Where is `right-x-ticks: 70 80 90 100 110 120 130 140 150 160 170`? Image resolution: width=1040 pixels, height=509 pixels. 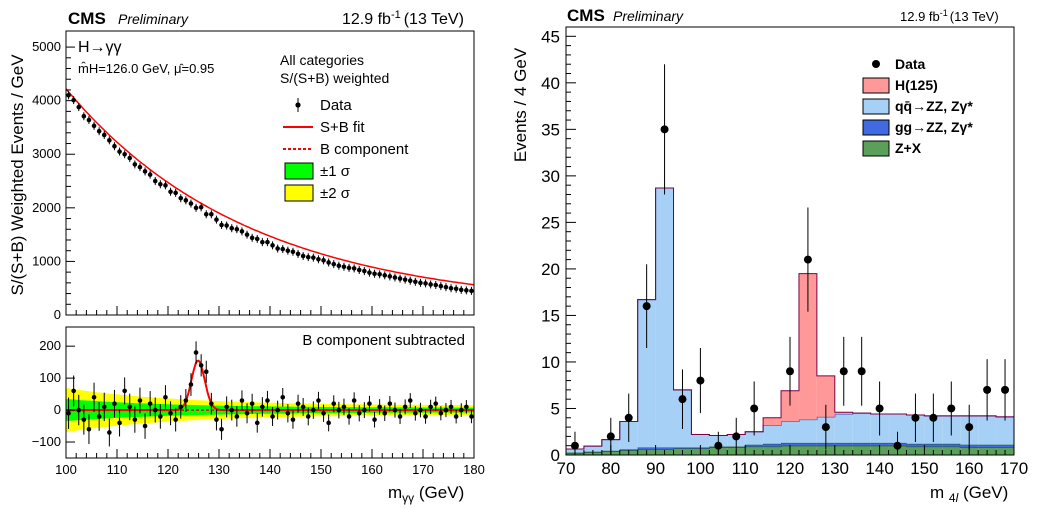 right-x-ticks: 70 80 90 100 110 120 130 140 150 160 170 is located at coordinates (792, 461).